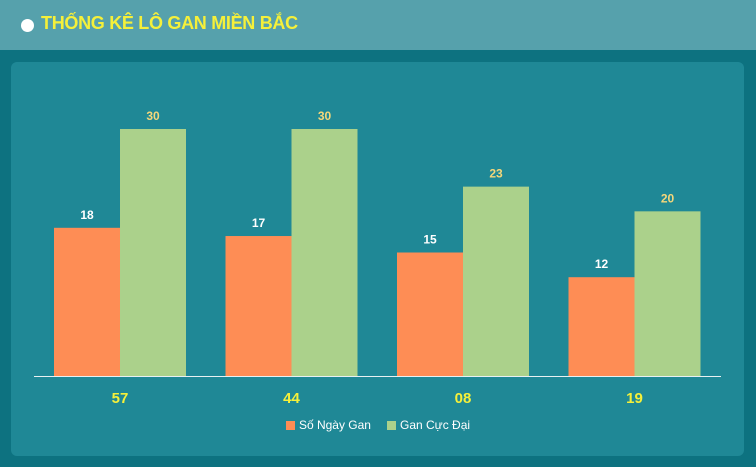 This screenshot has width=756, height=467. I want to click on x-tick-label: 44, so click(291, 398).